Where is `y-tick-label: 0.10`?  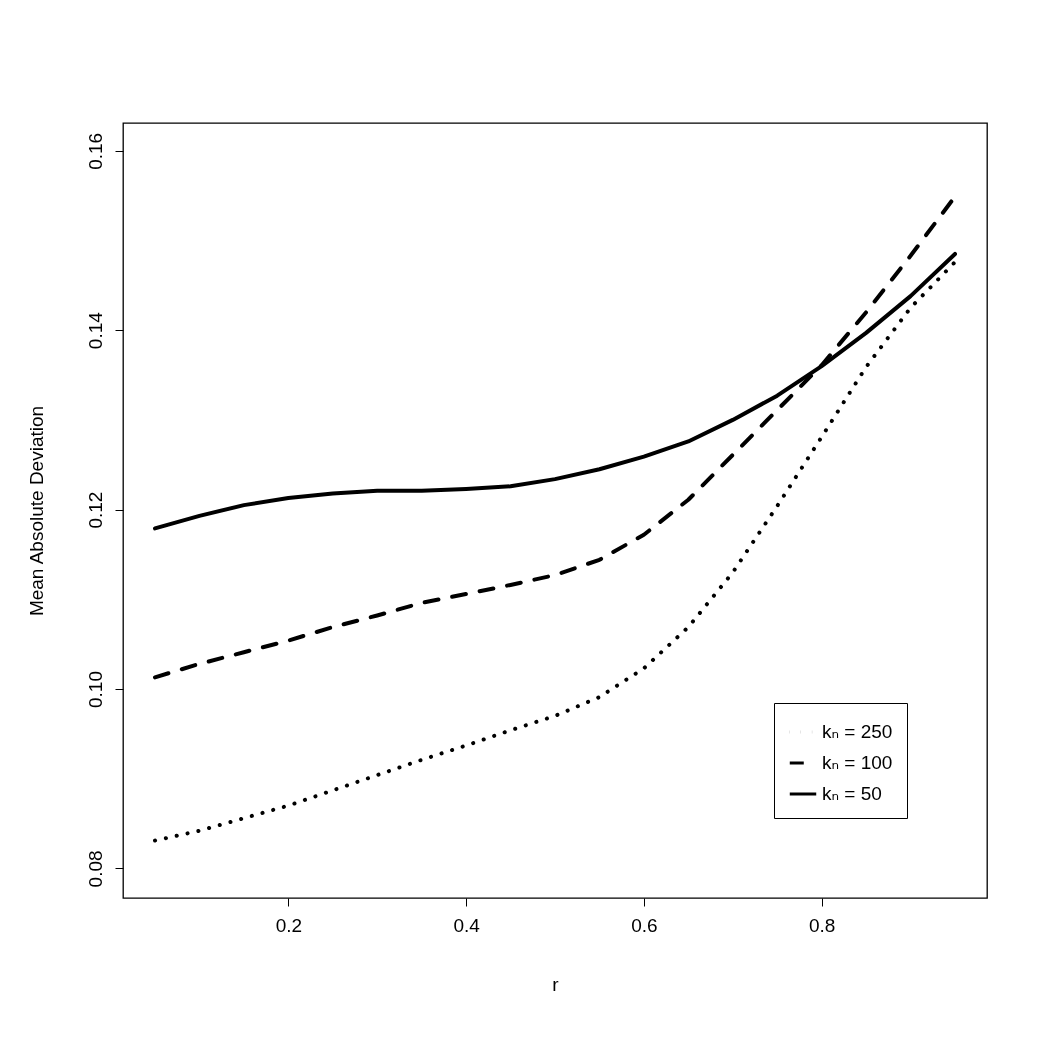
y-tick-label: 0.10 is located at coordinates (95, 689).